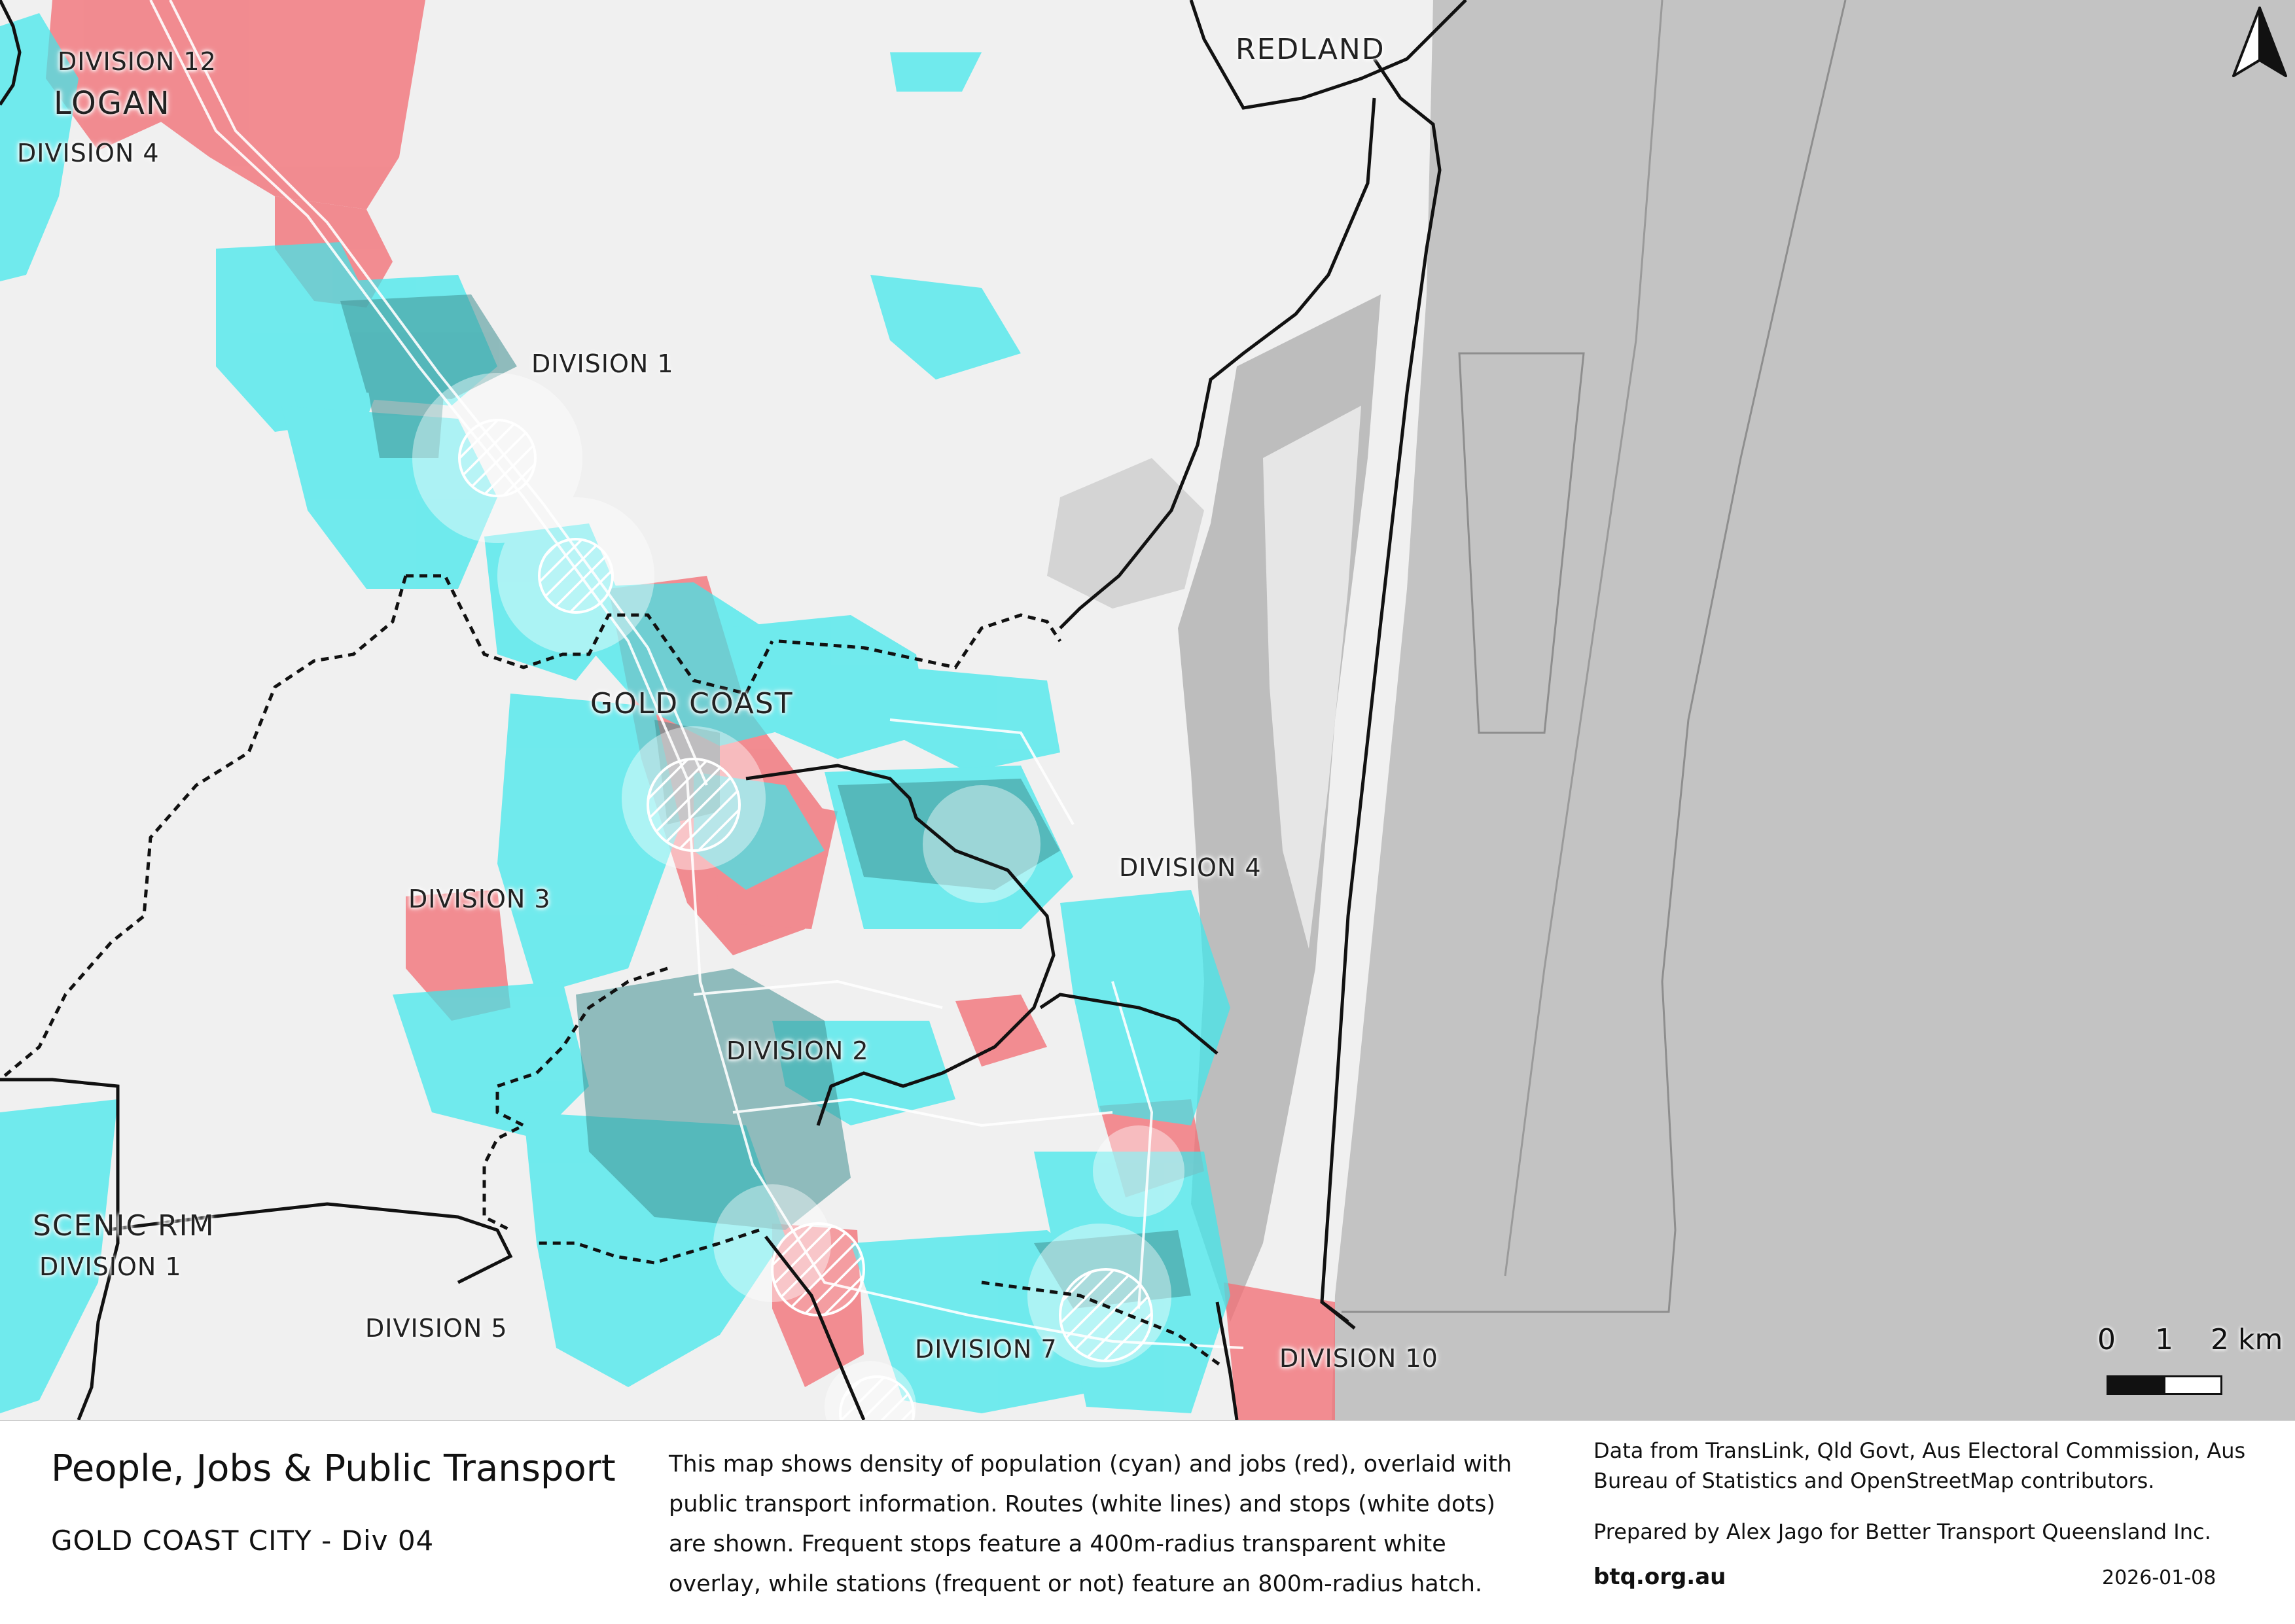  Describe the element at coordinates (1310, 49) in the screenshot. I see `lga-label-redland: REDLAND` at that location.